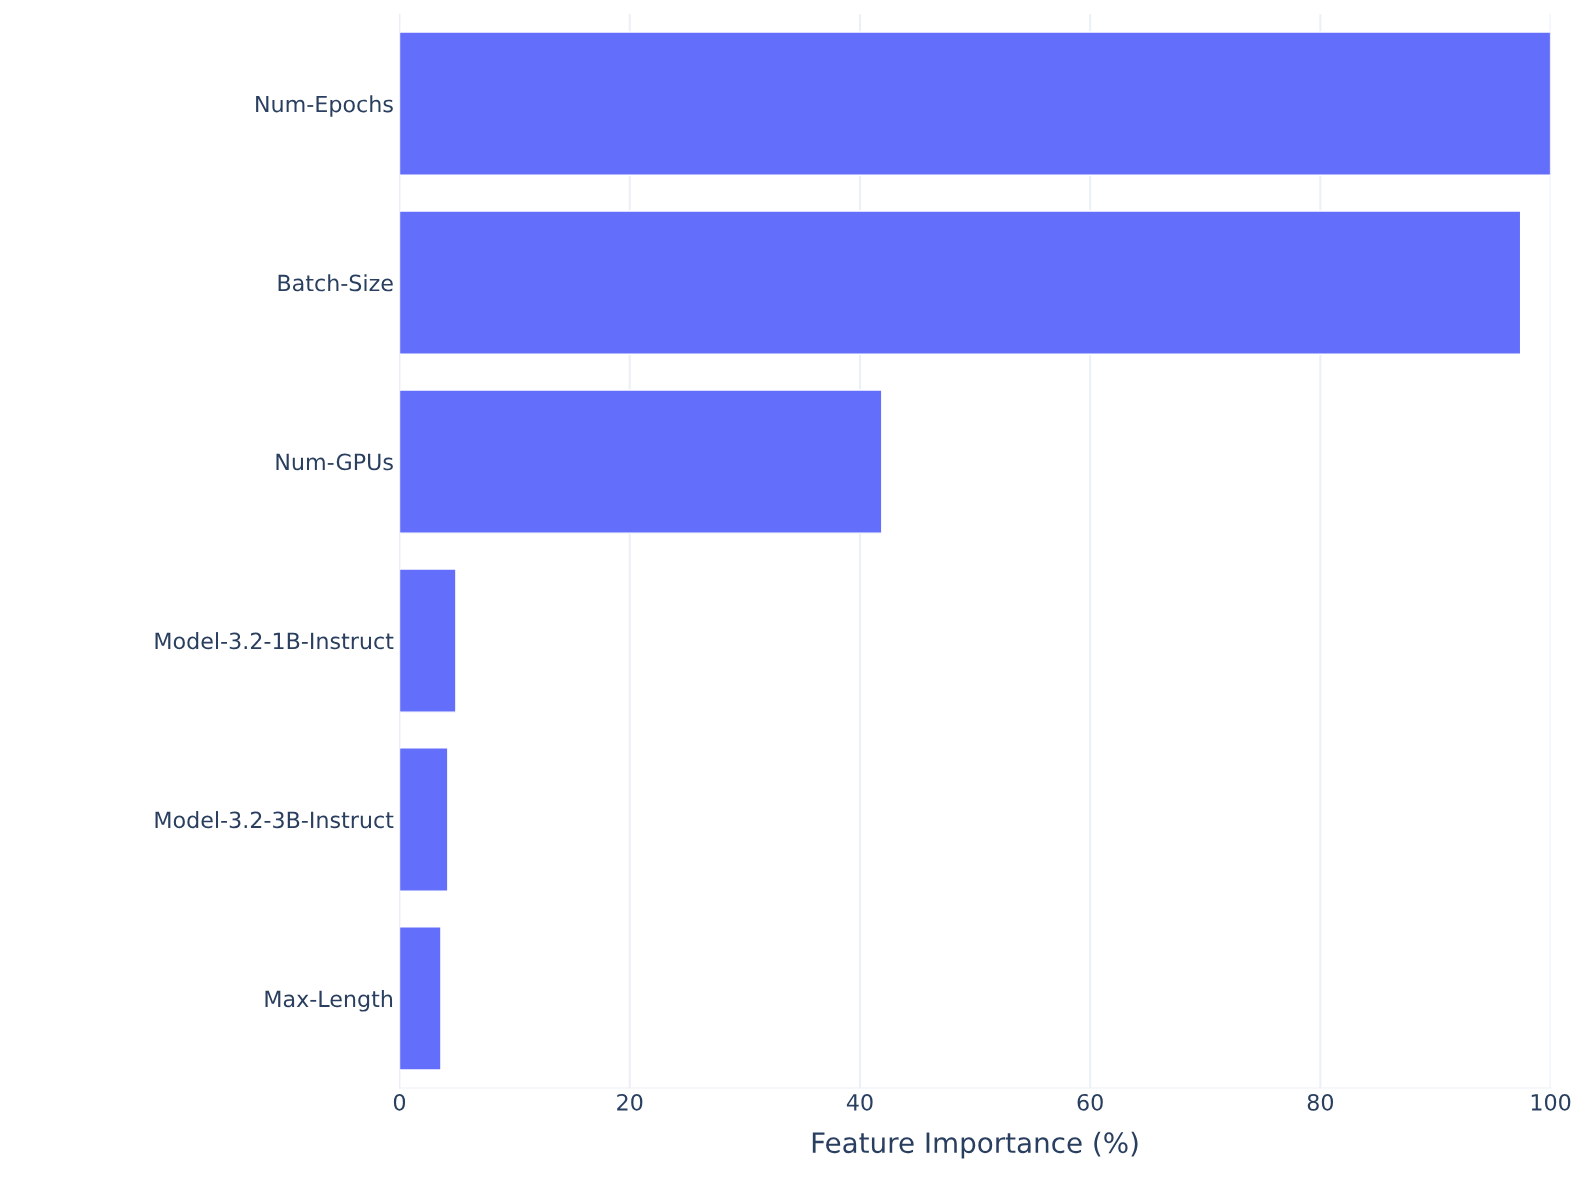 This screenshot has height=1180, width=1579. What do you see at coordinates (859, 1102) in the screenshot?
I see `x-tick-label: 40` at bounding box center [859, 1102].